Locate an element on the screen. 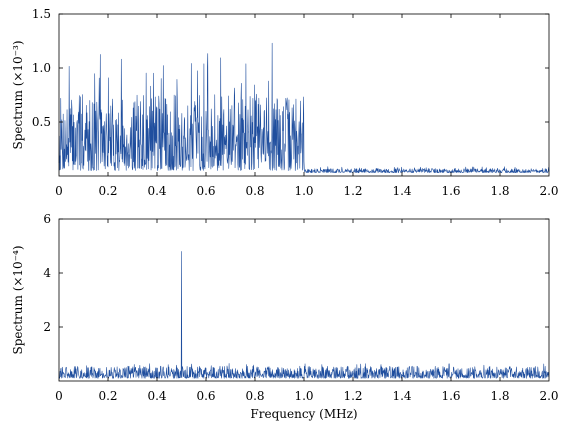 The width and height of the screenshot is (568, 428). top-y-tick-label: 1.5 is located at coordinates (41, 14).